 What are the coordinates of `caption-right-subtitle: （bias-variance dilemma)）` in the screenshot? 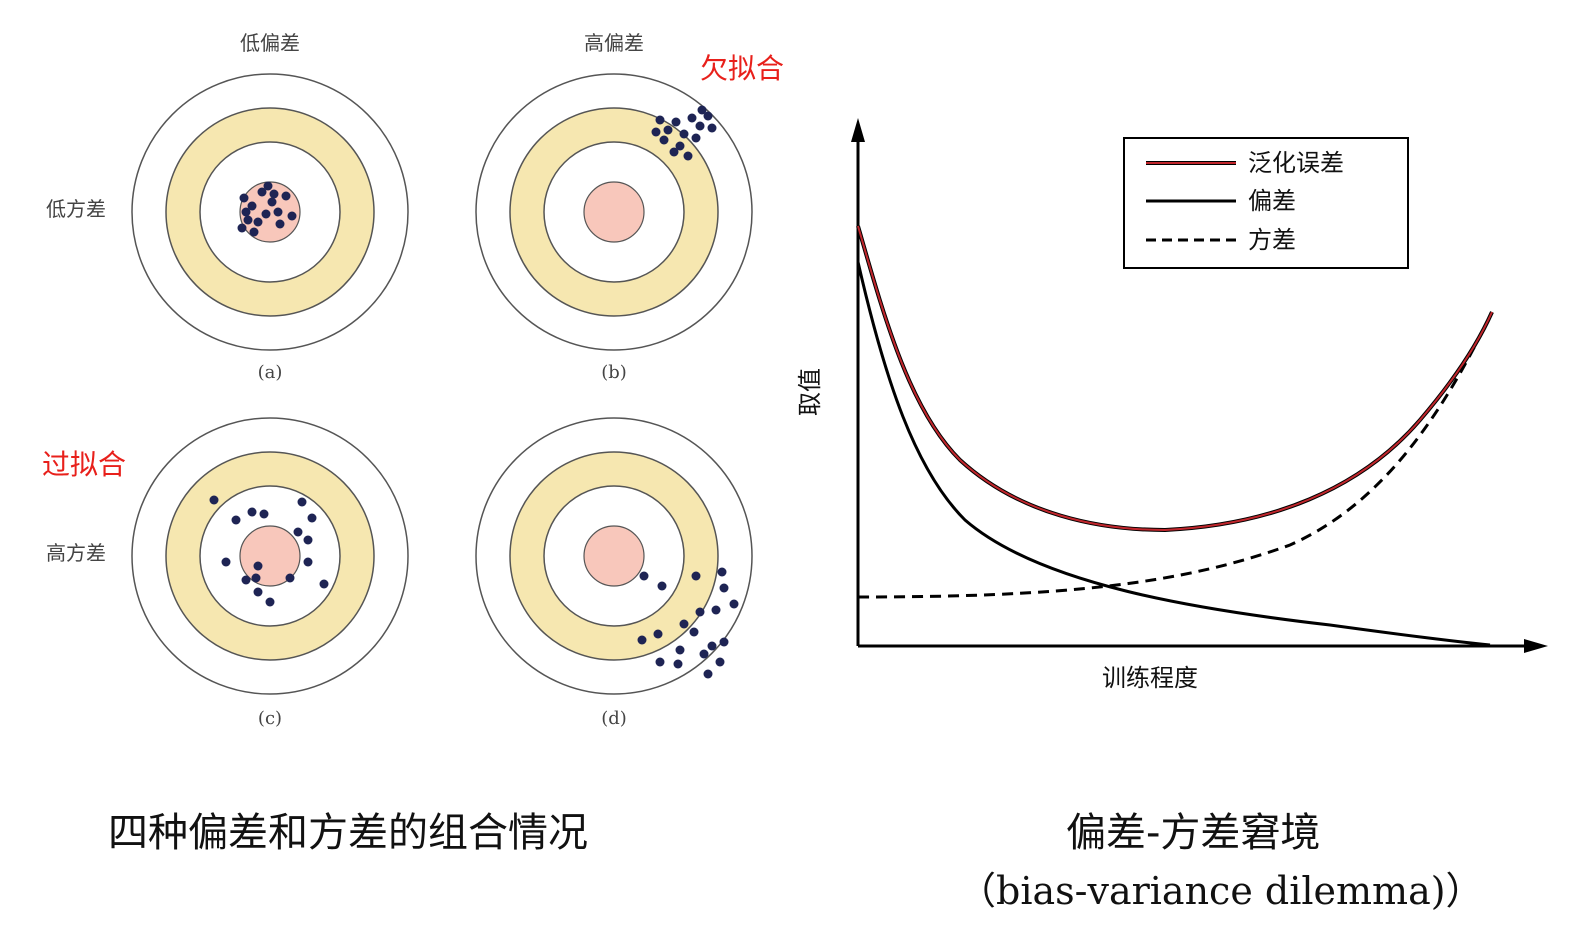 It's located at (1221, 891).